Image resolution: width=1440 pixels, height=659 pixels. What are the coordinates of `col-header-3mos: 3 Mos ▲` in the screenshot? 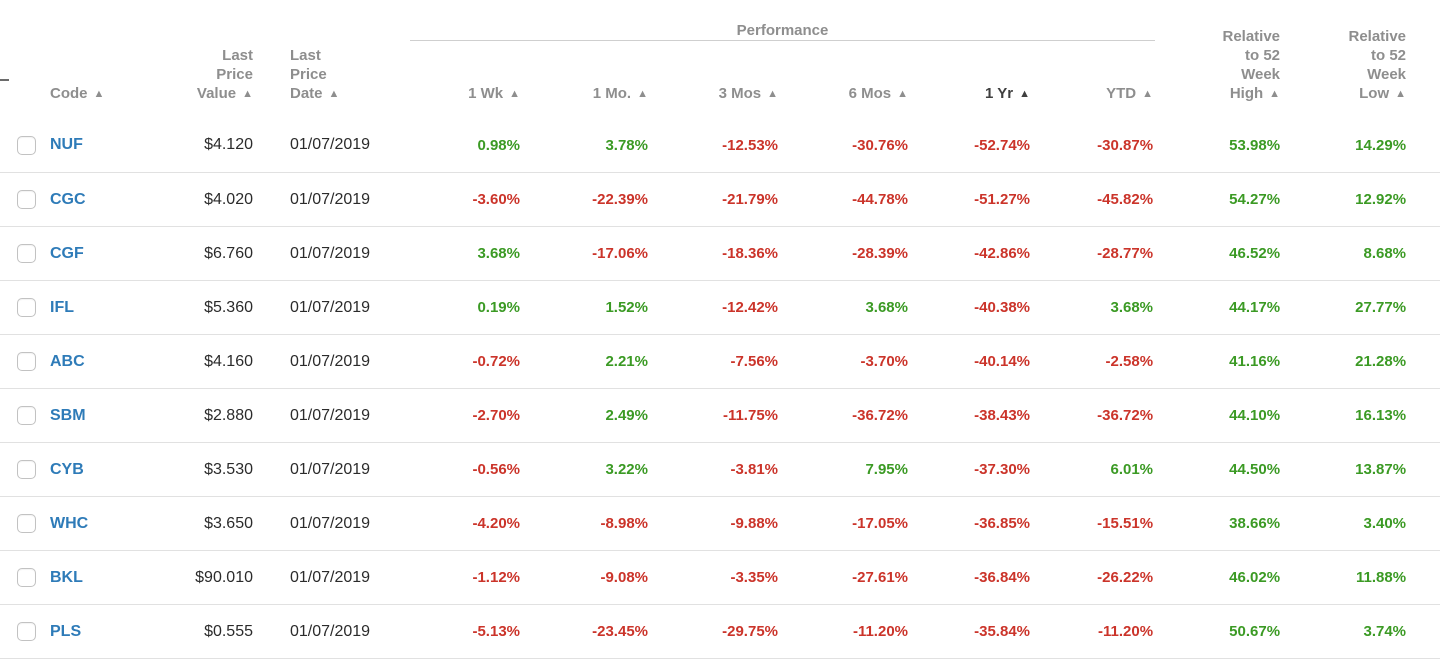 It's located at (715, 80).